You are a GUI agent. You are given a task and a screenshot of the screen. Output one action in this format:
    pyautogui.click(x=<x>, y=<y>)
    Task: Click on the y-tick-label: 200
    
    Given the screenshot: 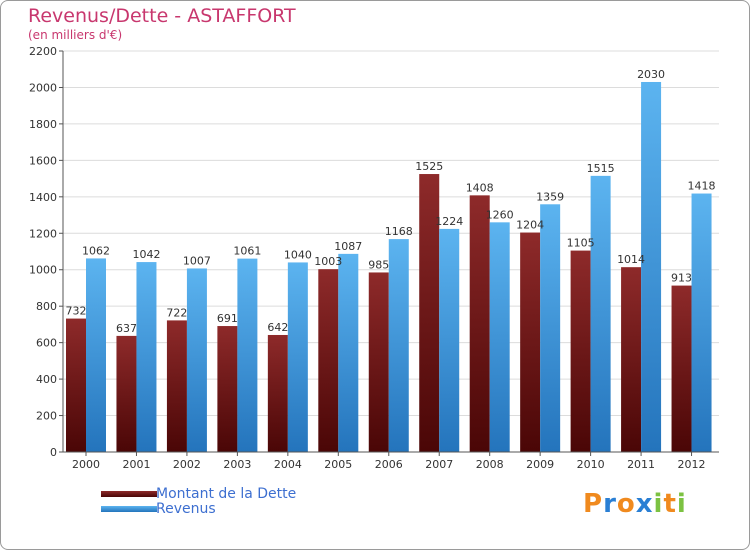 What is the action you would take?
    pyautogui.click(x=46, y=416)
    